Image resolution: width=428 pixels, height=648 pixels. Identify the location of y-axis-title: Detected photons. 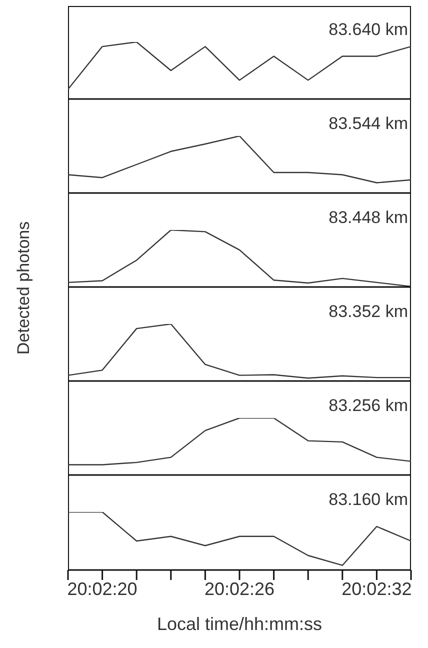
(24, 288).